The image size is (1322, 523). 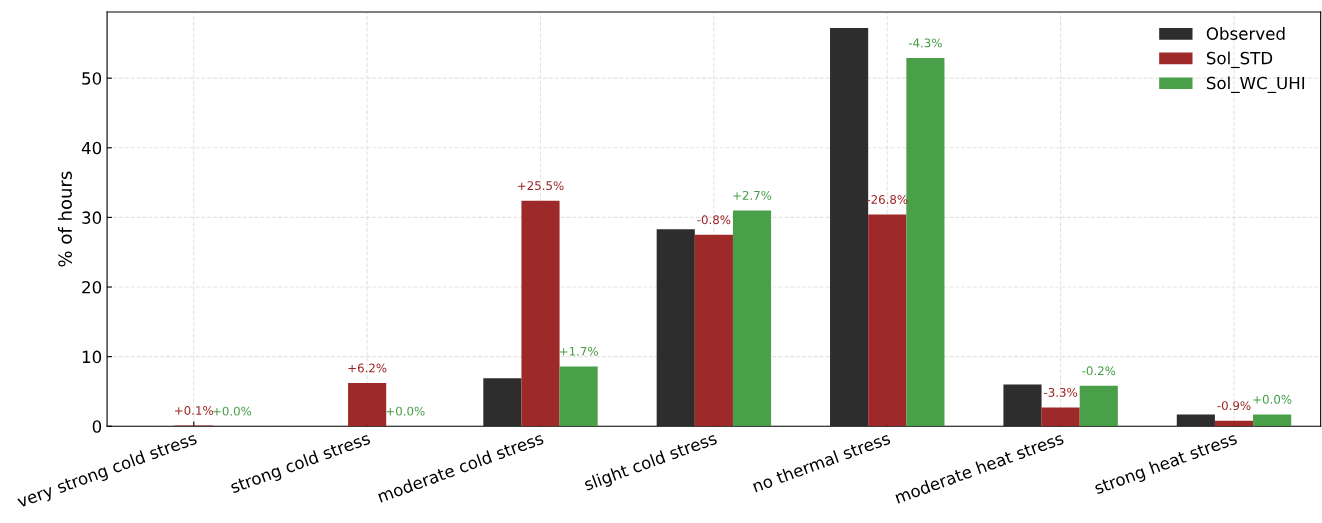 I want to click on annotation: -0.2%, so click(x=1099, y=371).